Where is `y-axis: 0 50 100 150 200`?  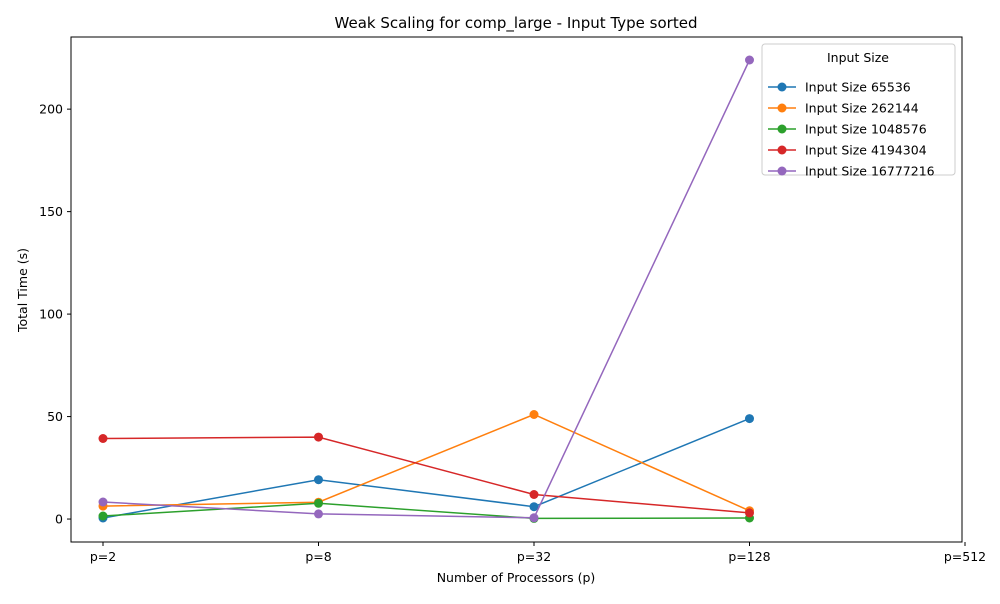
y-axis: 0 50 100 150 200 is located at coordinates (55, 314).